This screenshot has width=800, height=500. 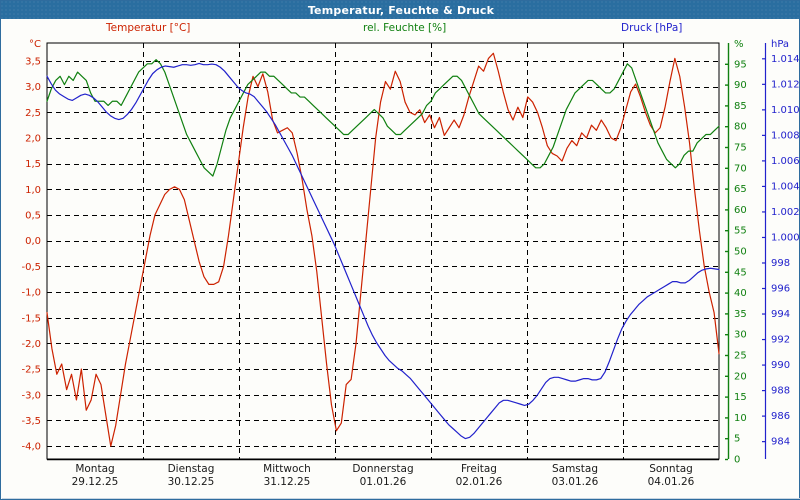 What do you see at coordinates (740, 148) in the screenshot?
I see `axis-right-humidity-tick-label: 75` at bounding box center [740, 148].